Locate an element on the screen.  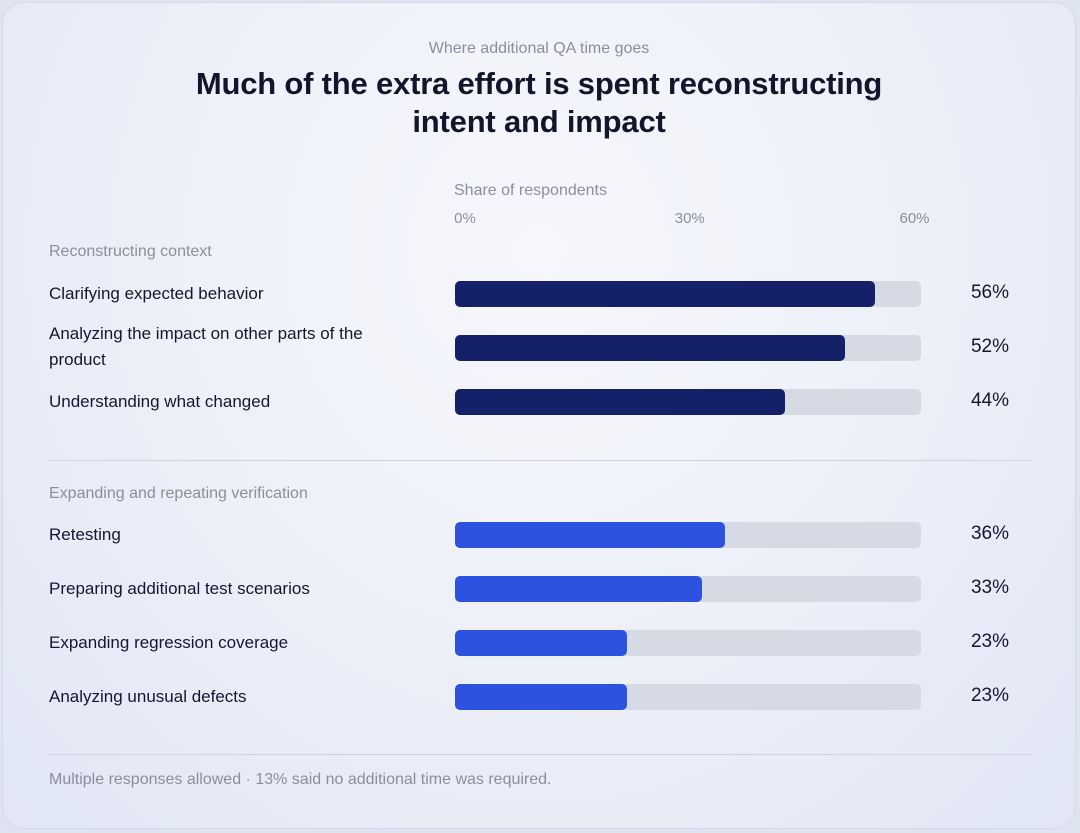
x-tick-label: 30% is located at coordinates (689, 218).